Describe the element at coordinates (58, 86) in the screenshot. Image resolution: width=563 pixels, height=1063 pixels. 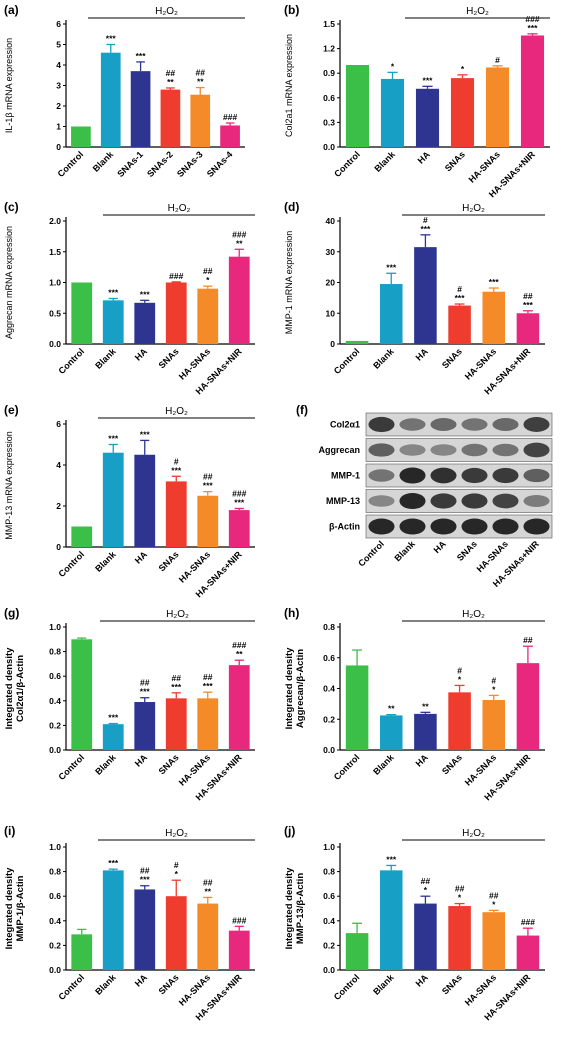
I see `y-tick-label: 3` at that location.